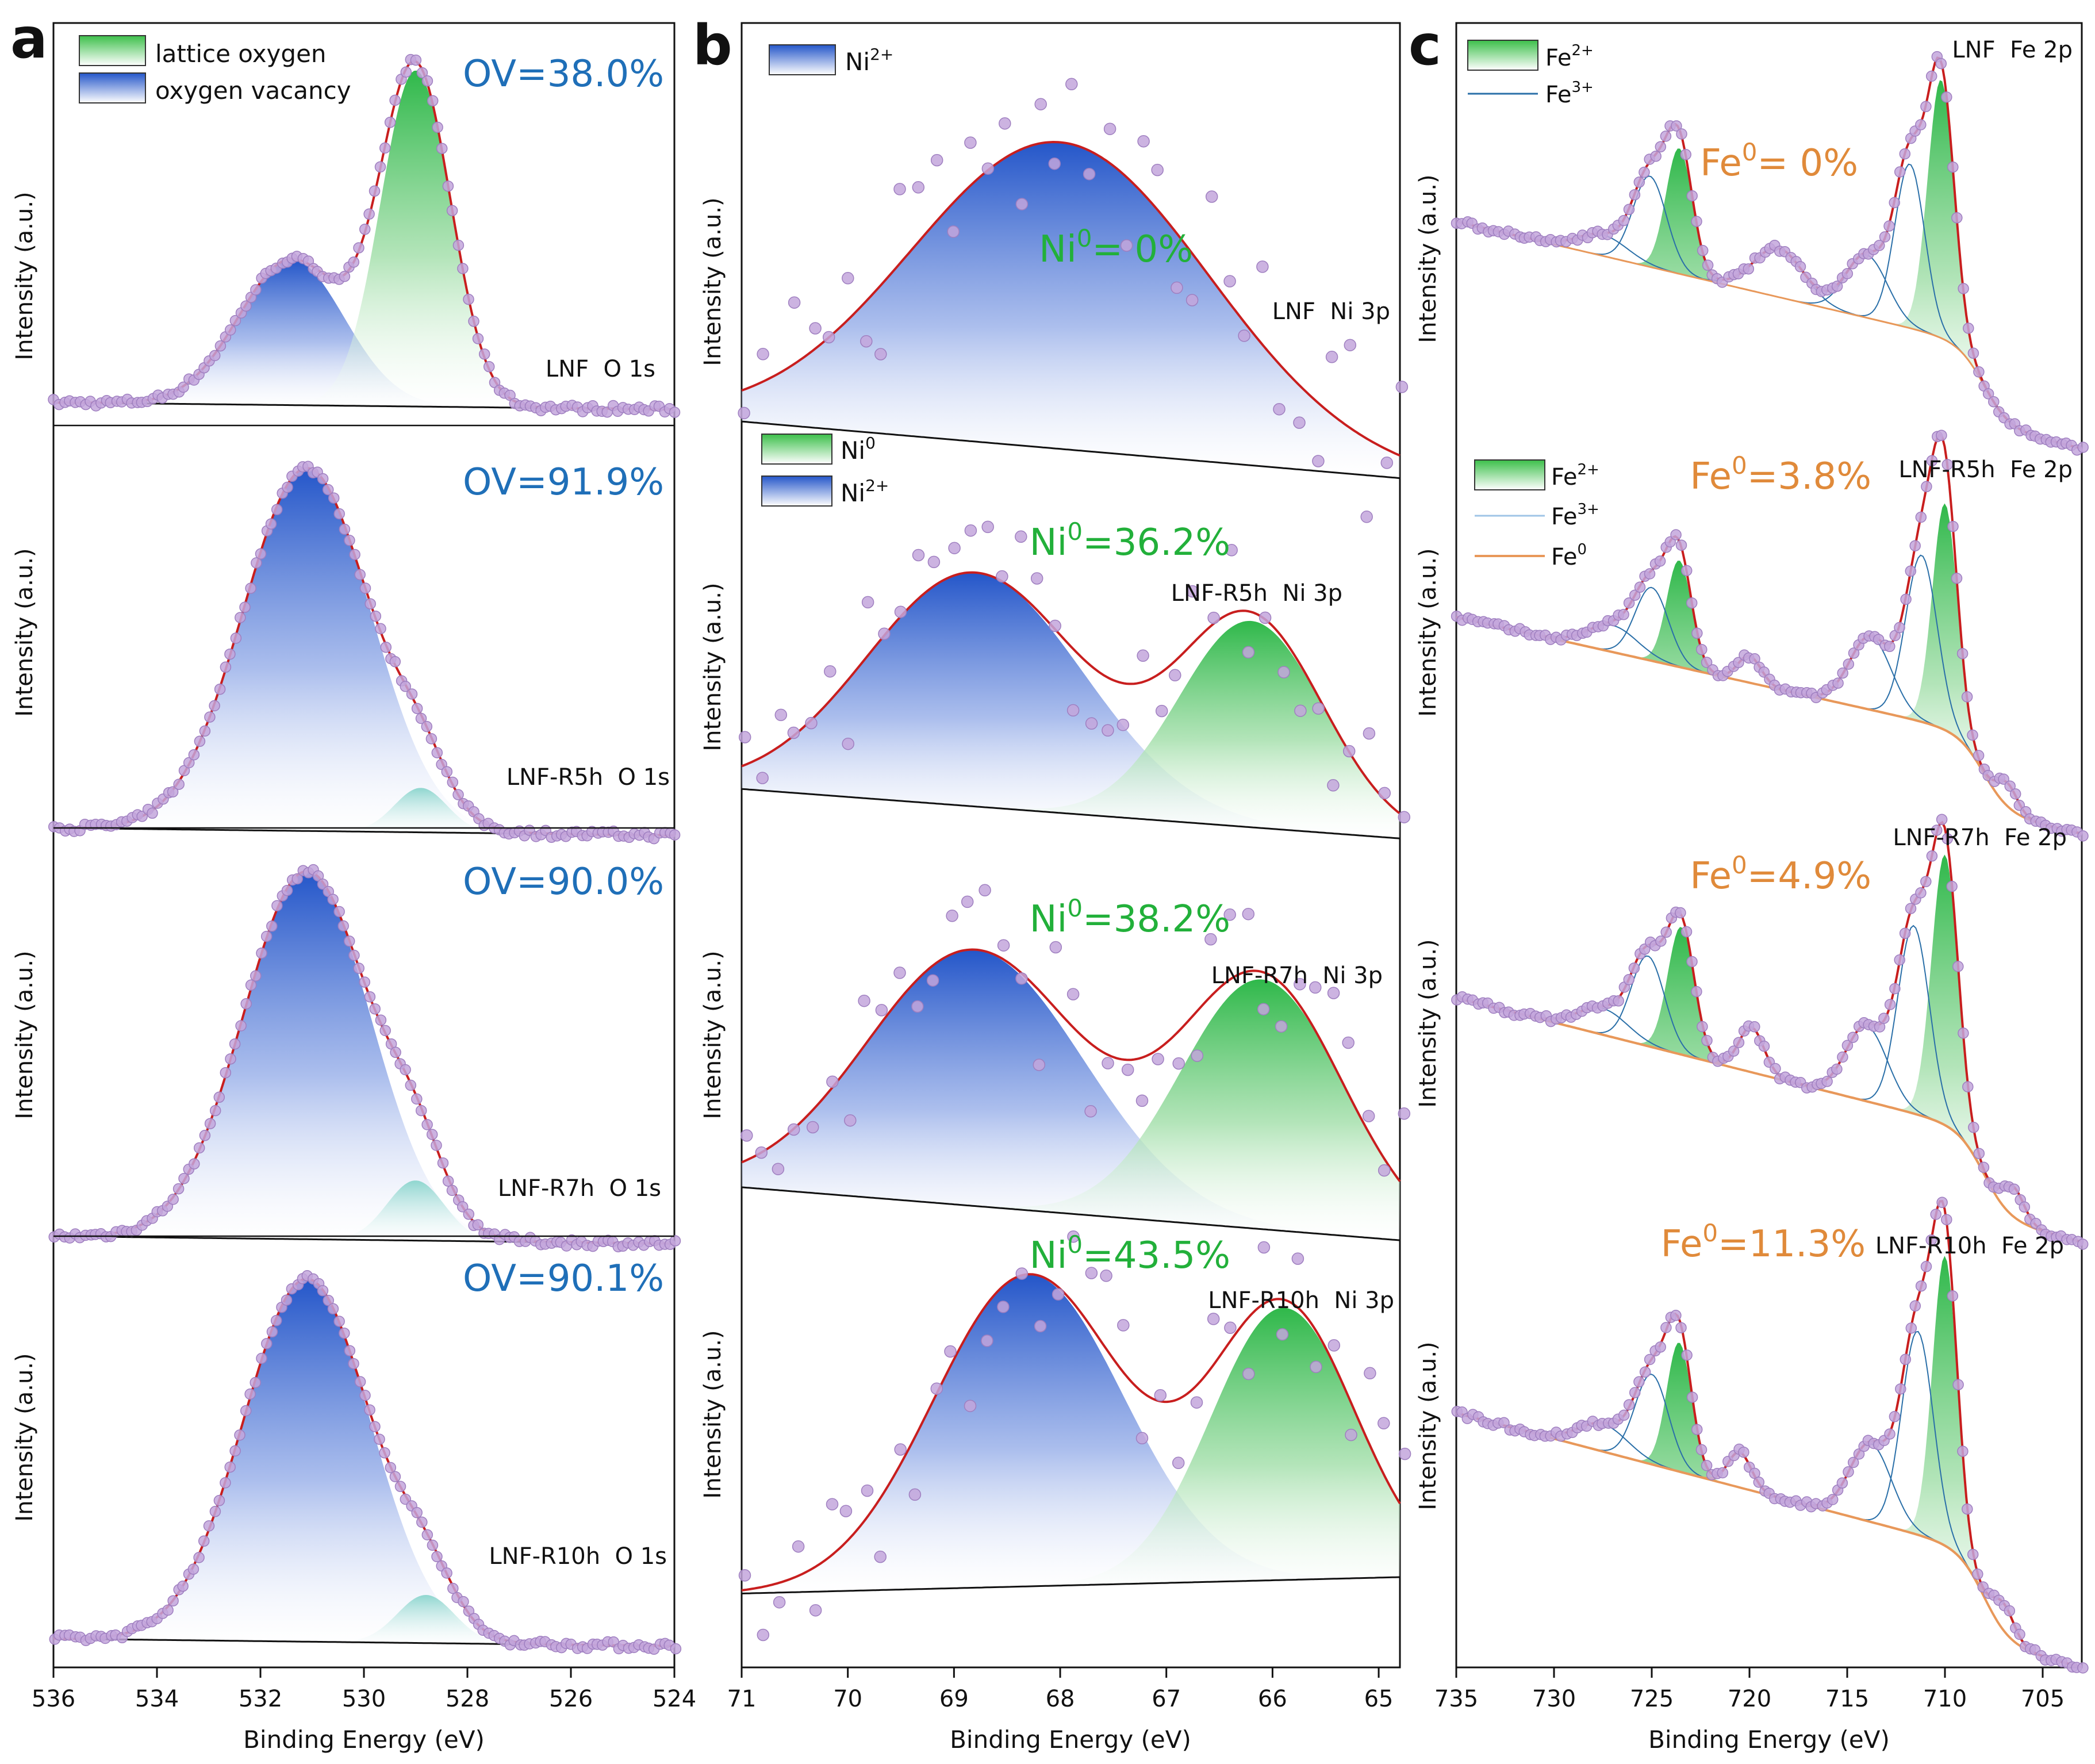 Image resolution: width=2095 pixels, height=1764 pixels. Describe the element at coordinates (563, 74) in the screenshot. I see `composition-annotation: OV=38.0%` at that location.